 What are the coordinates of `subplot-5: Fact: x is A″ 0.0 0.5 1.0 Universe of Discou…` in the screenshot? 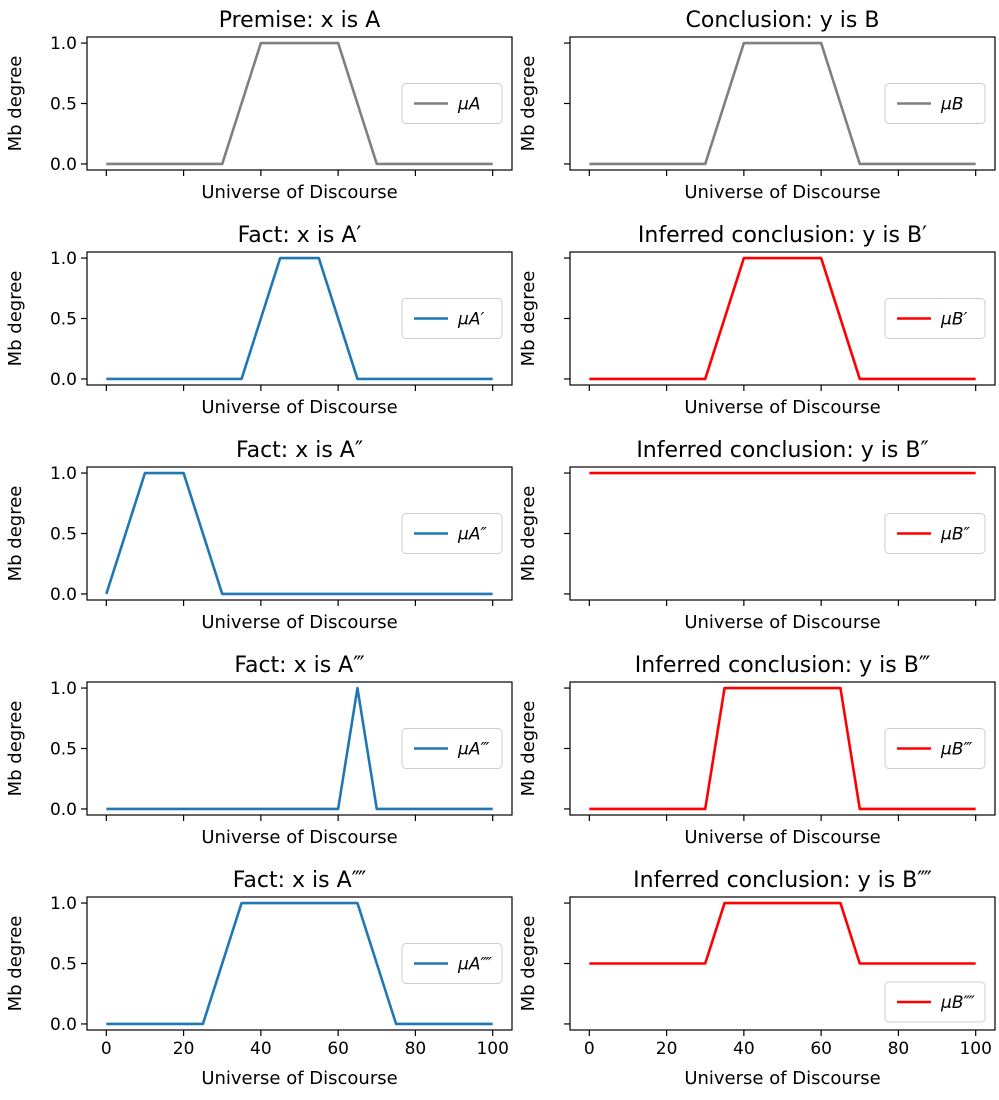 It's located at (259, 535).